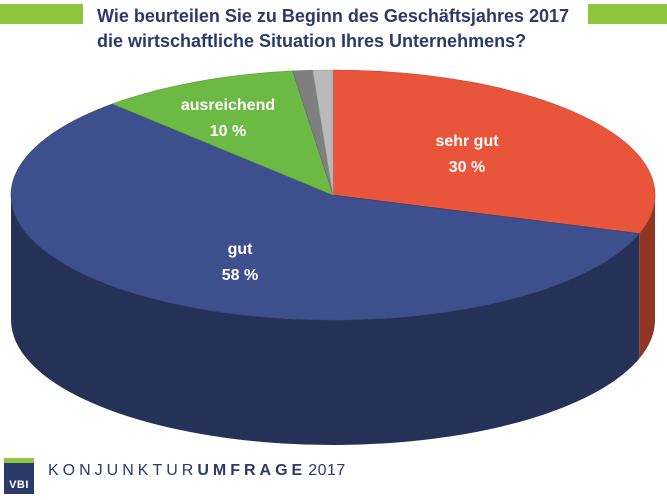  What do you see at coordinates (228, 131) in the screenshot?
I see `slice-value-label: 10 %` at bounding box center [228, 131].